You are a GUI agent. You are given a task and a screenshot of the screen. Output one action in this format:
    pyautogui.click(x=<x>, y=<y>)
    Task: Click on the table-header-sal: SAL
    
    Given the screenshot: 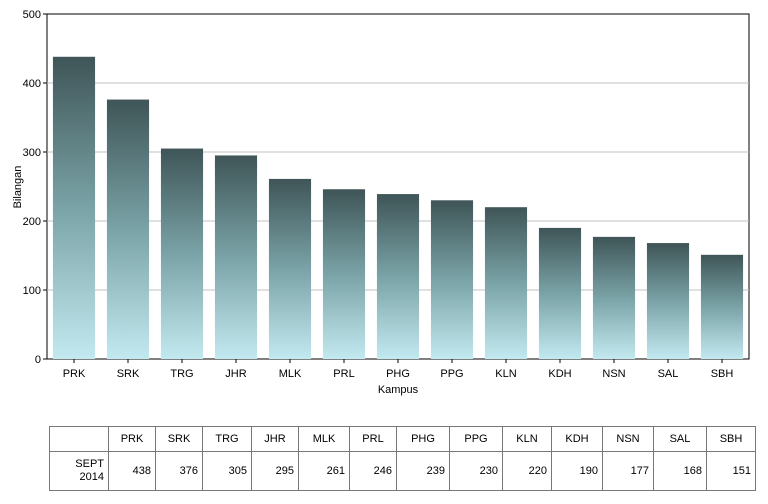 What is the action you would take?
    pyautogui.click(x=680, y=439)
    